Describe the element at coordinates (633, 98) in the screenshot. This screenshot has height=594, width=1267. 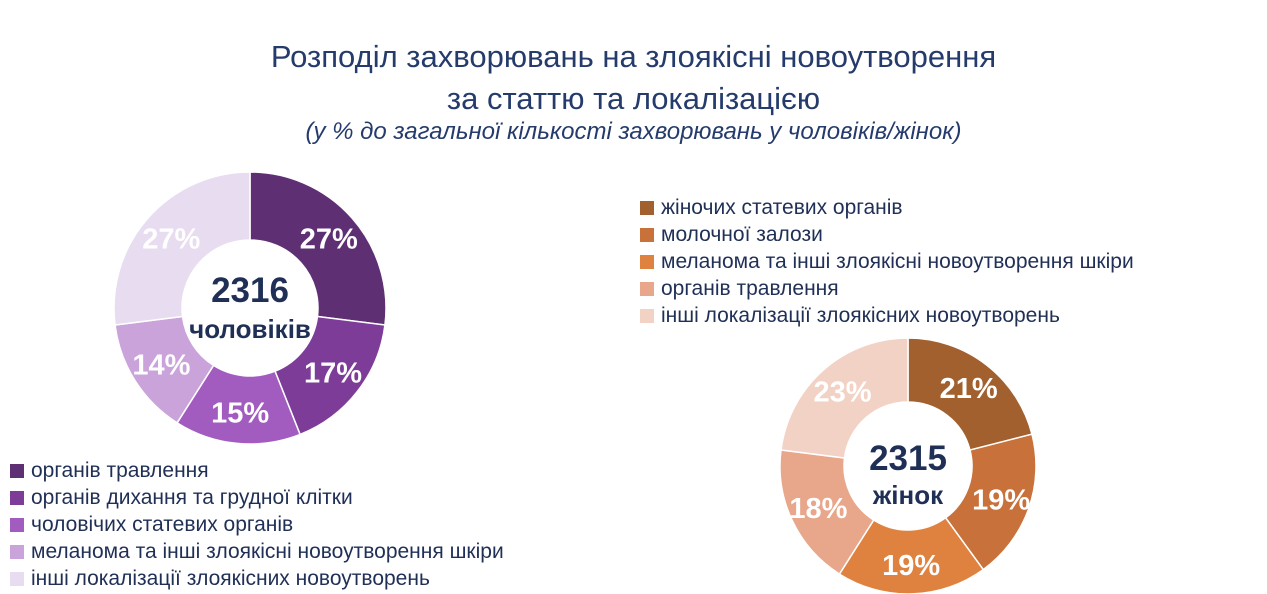
I see `chart-title-line-2: за статтю та локалізацією` at that location.